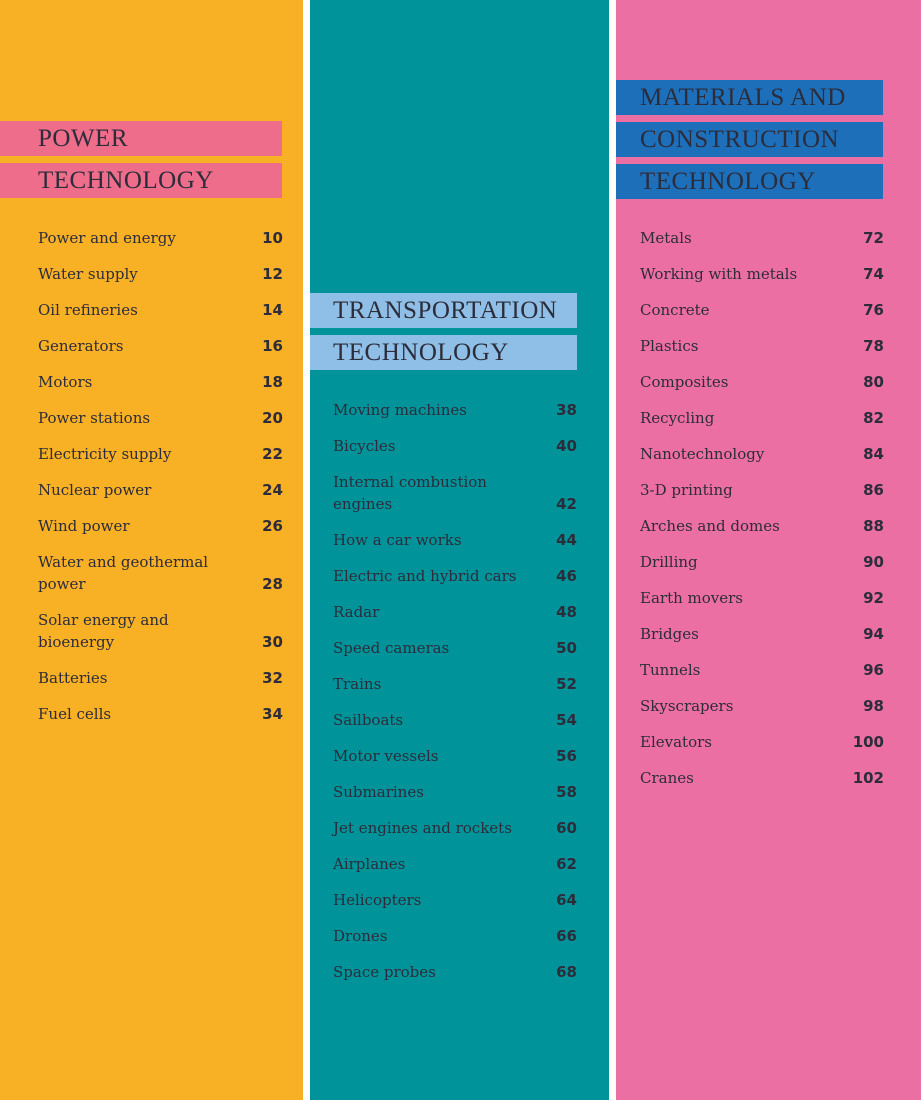 This screenshot has width=921, height=1100. I want to click on section-heading: TRANSPORTATION, so click(443, 310).